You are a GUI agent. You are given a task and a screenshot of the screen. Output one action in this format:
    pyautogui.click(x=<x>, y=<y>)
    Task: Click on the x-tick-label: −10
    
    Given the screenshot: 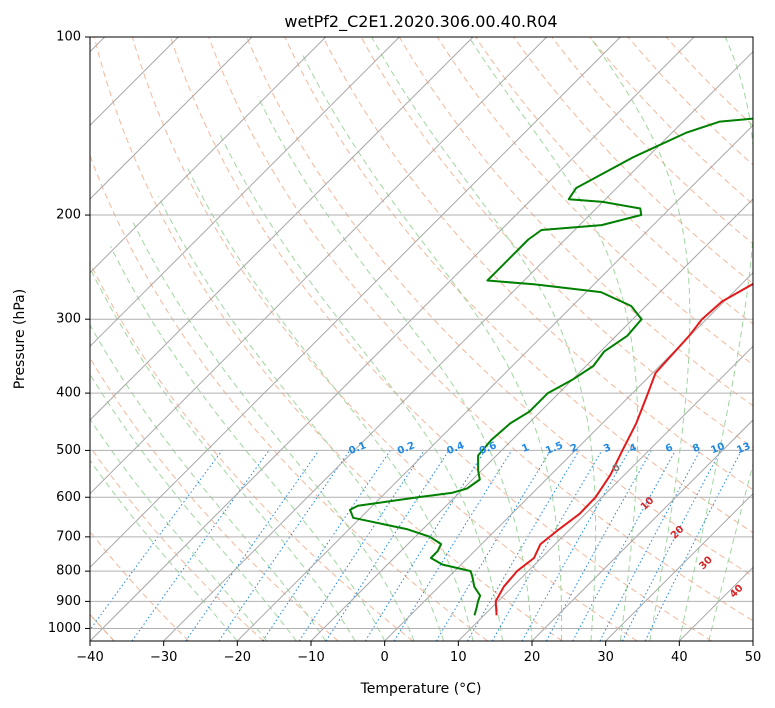 What is the action you would take?
    pyautogui.click(x=310, y=657)
    